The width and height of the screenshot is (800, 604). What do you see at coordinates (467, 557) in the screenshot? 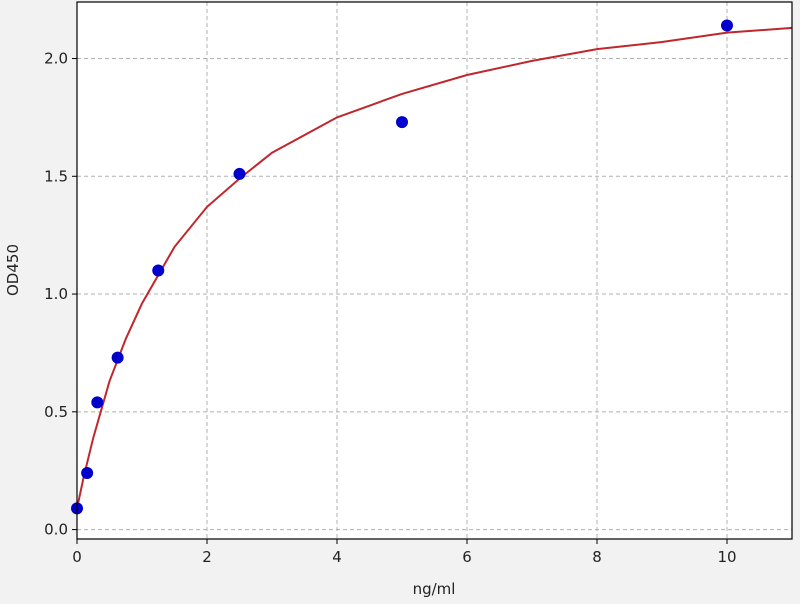
I see `x-tick-label: 6` at bounding box center [467, 557].